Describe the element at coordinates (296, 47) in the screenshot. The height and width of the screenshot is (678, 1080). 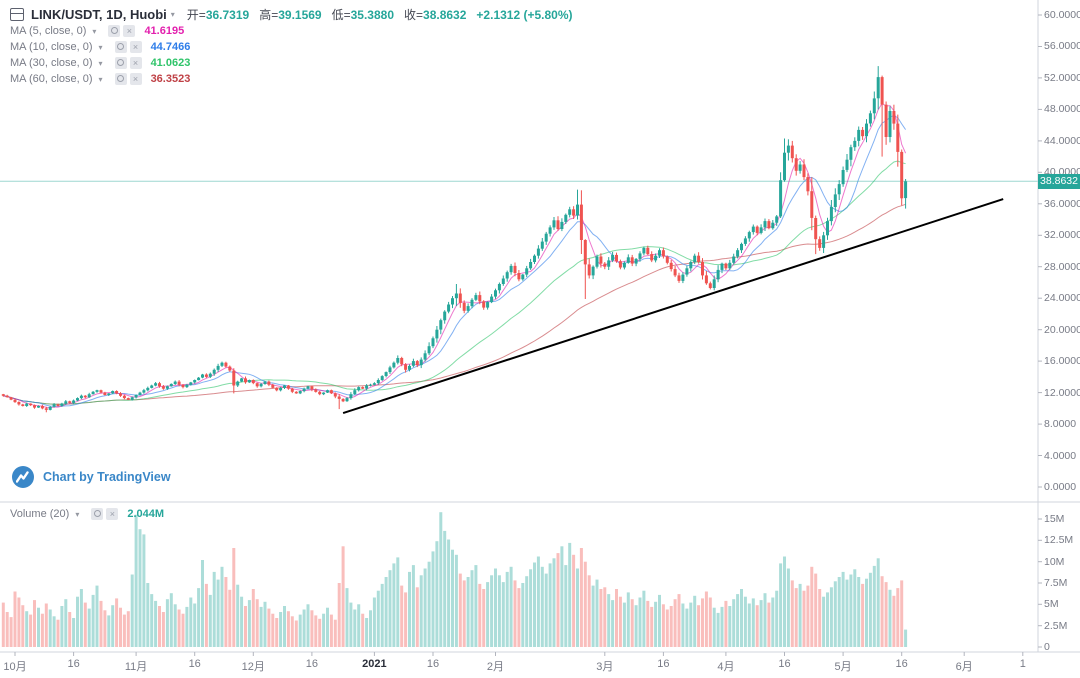
I see `ma-legend-row: MA (10, close, 0) ▾ × 44.7466` at that location.